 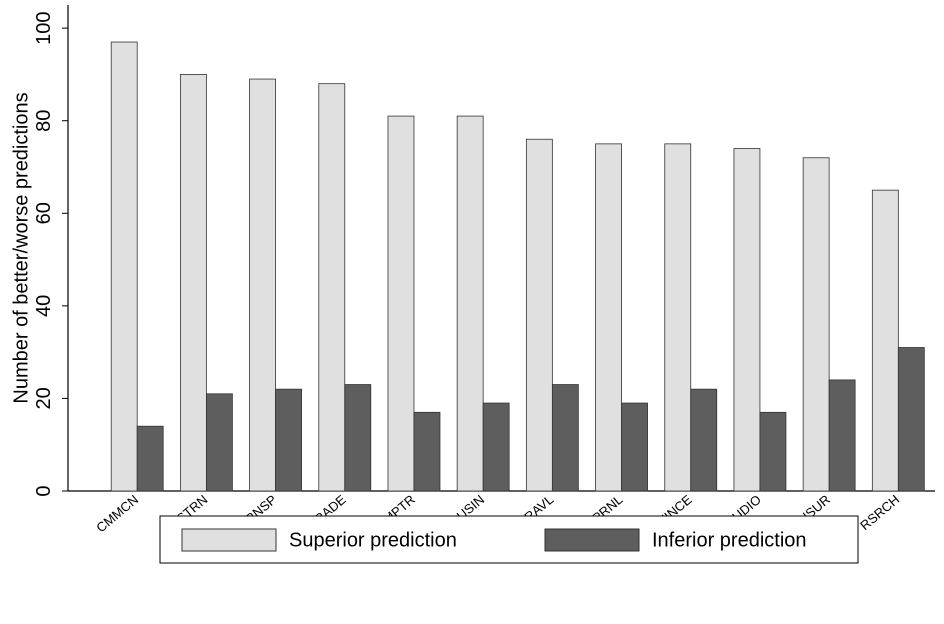 I want to click on x-tick-label: CMMCN, so click(x=117, y=514).